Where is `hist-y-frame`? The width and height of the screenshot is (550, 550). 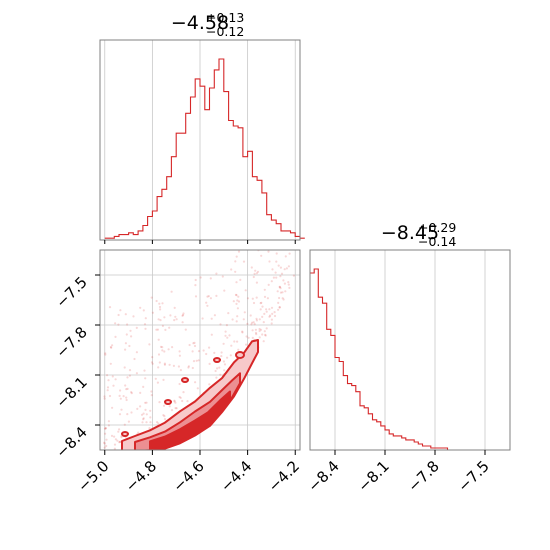 hist-y-frame is located at coordinates (410, 350).